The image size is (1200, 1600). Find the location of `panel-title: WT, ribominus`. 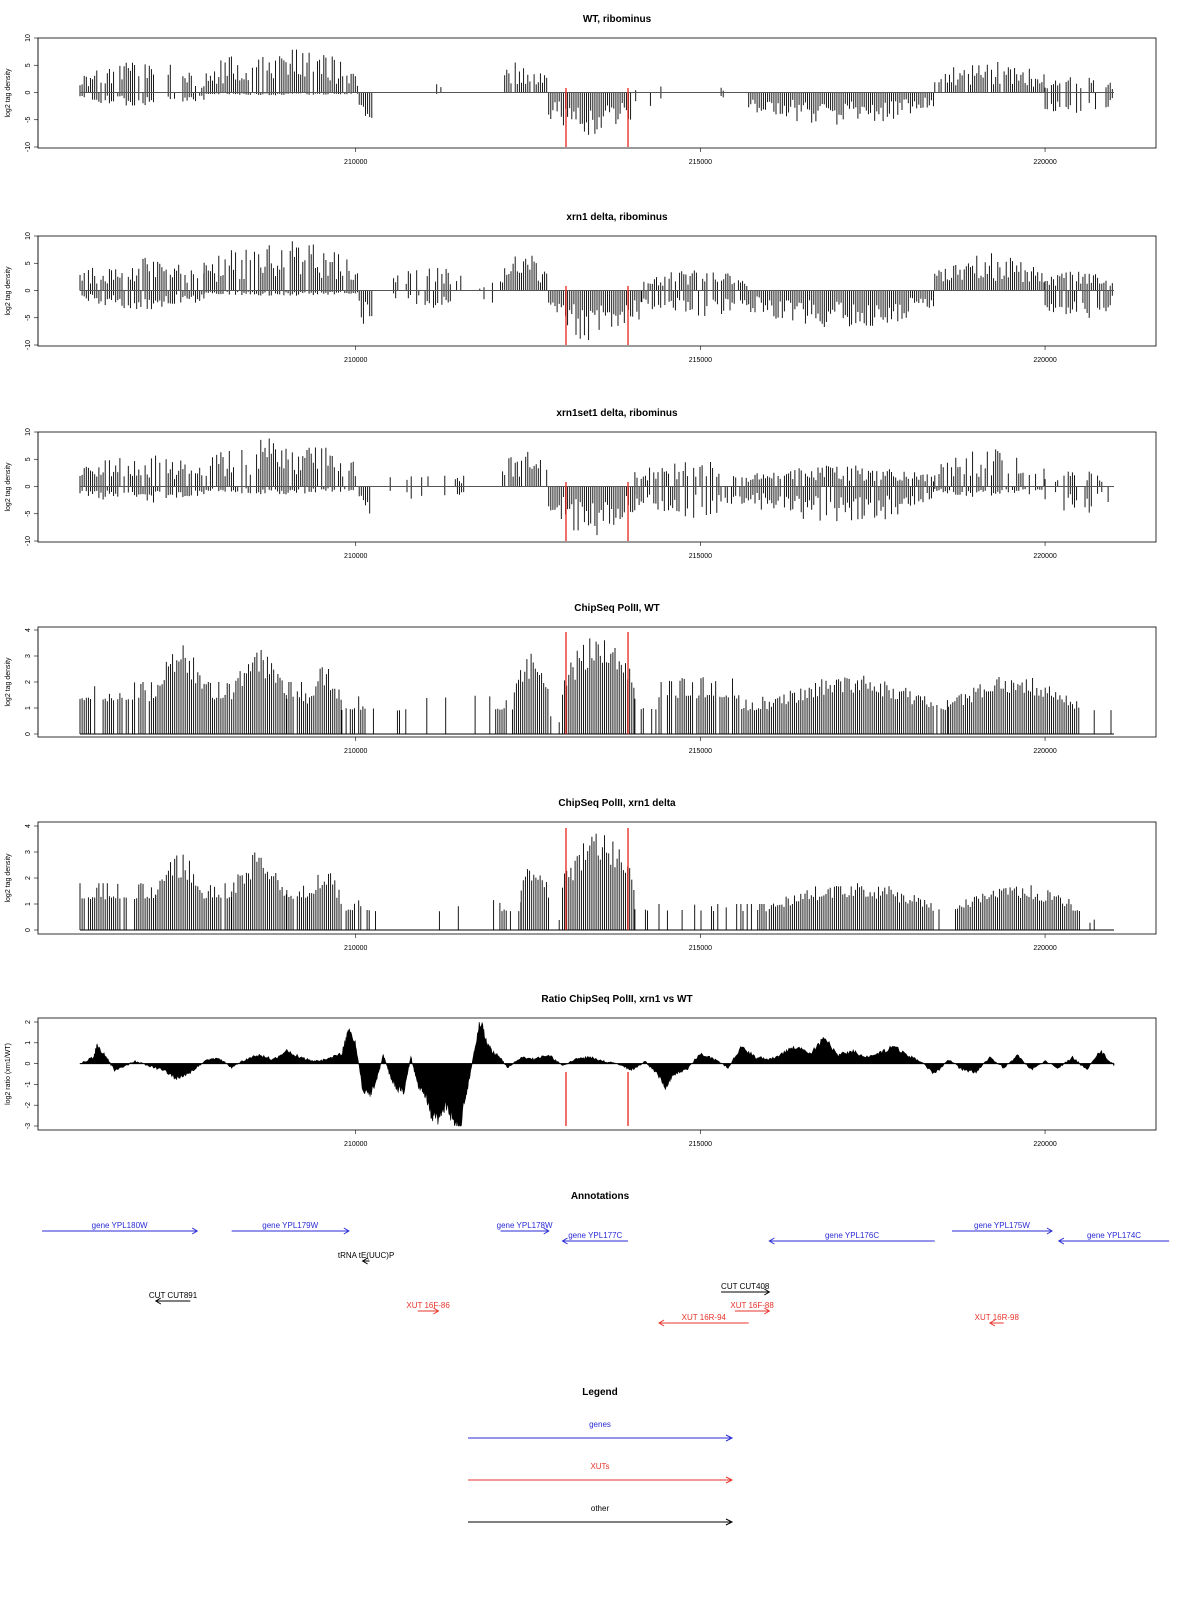

panel-title: WT, ribominus is located at coordinates (617, 19).